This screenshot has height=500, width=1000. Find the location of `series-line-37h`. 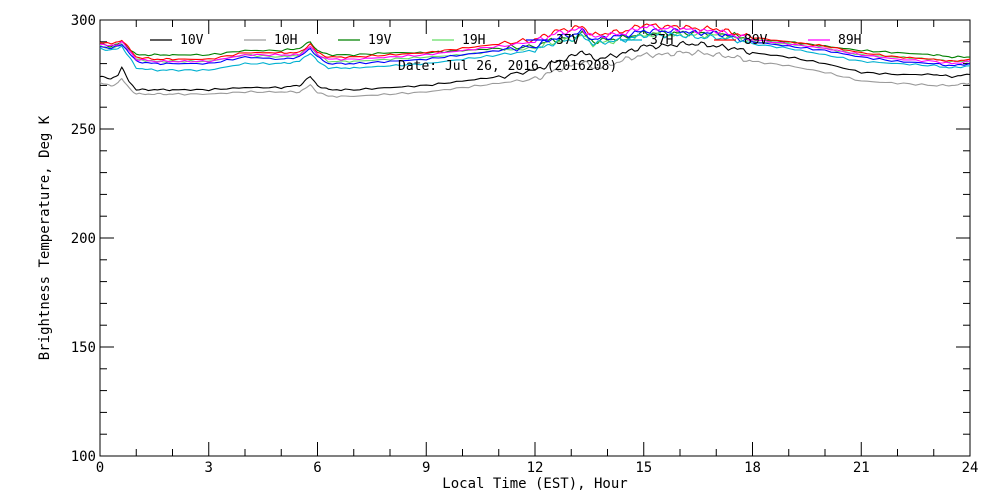

series-line-37h is located at coordinates (535, 52).